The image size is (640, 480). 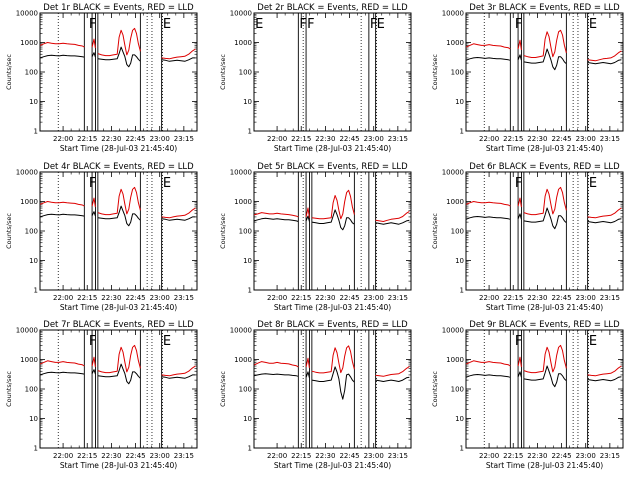 What do you see at coordinates (332, 167) in the screenshot?
I see `panel-title: Det 5r BLACK = Events, RED = LLD` at bounding box center [332, 167].